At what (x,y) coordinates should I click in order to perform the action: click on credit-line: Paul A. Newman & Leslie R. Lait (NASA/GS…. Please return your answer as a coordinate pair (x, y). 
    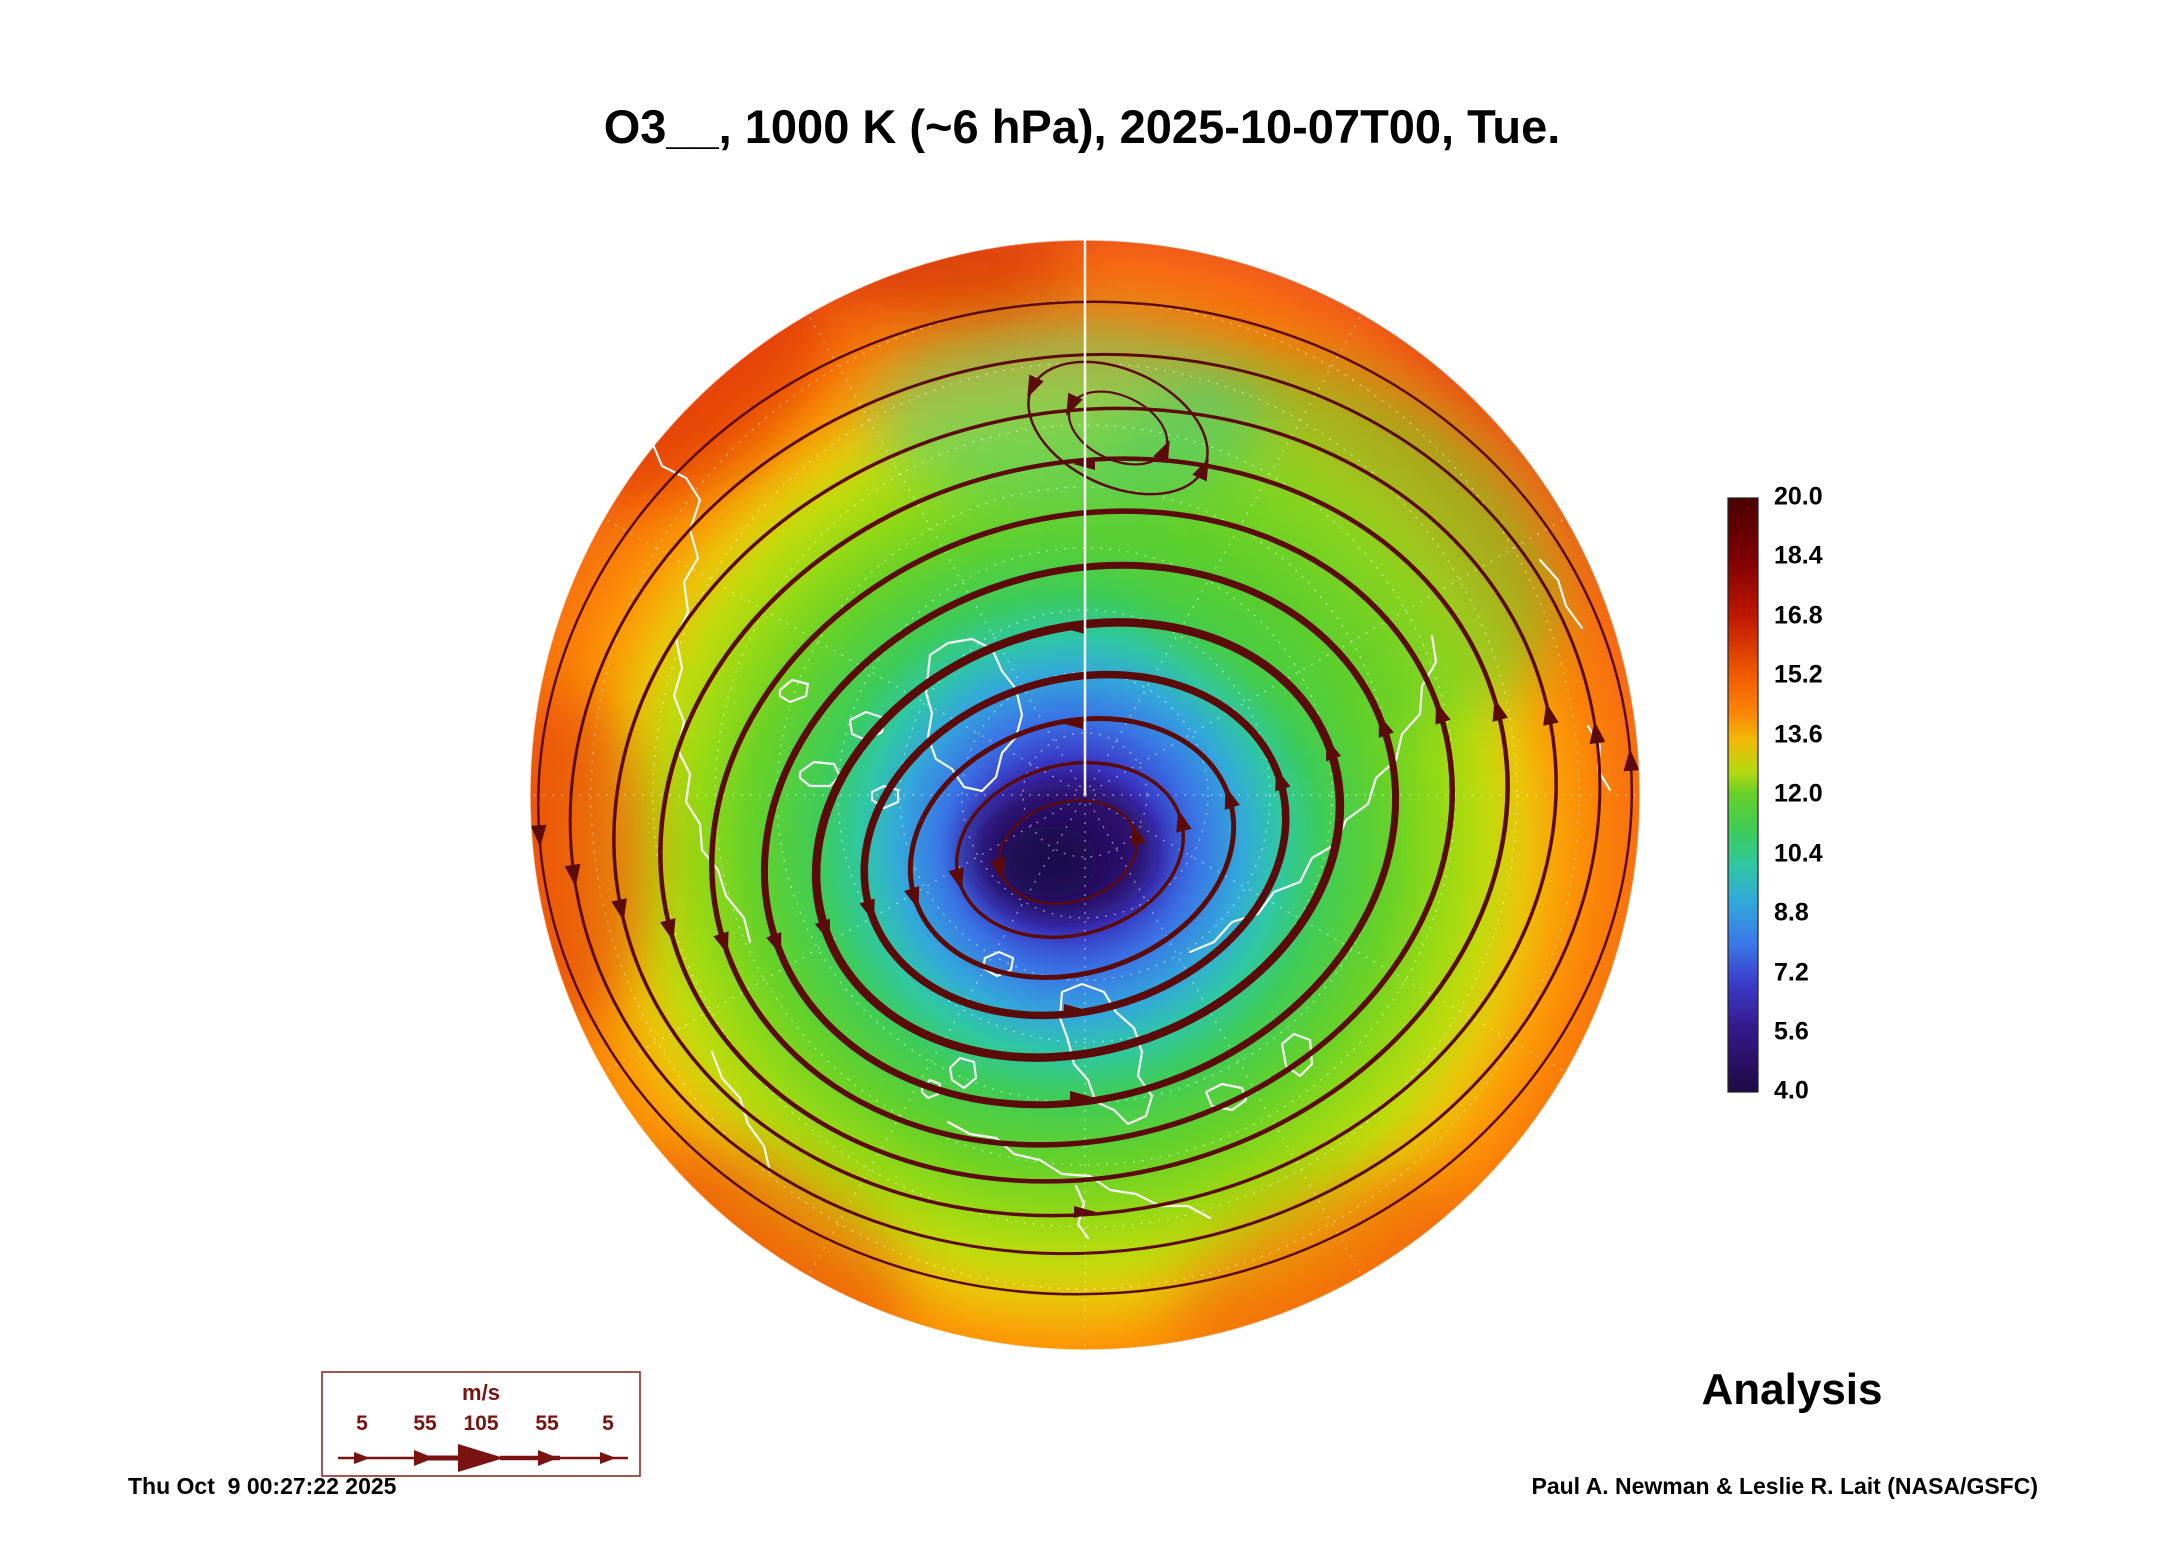
    Looking at the image, I should click on (1784, 1486).